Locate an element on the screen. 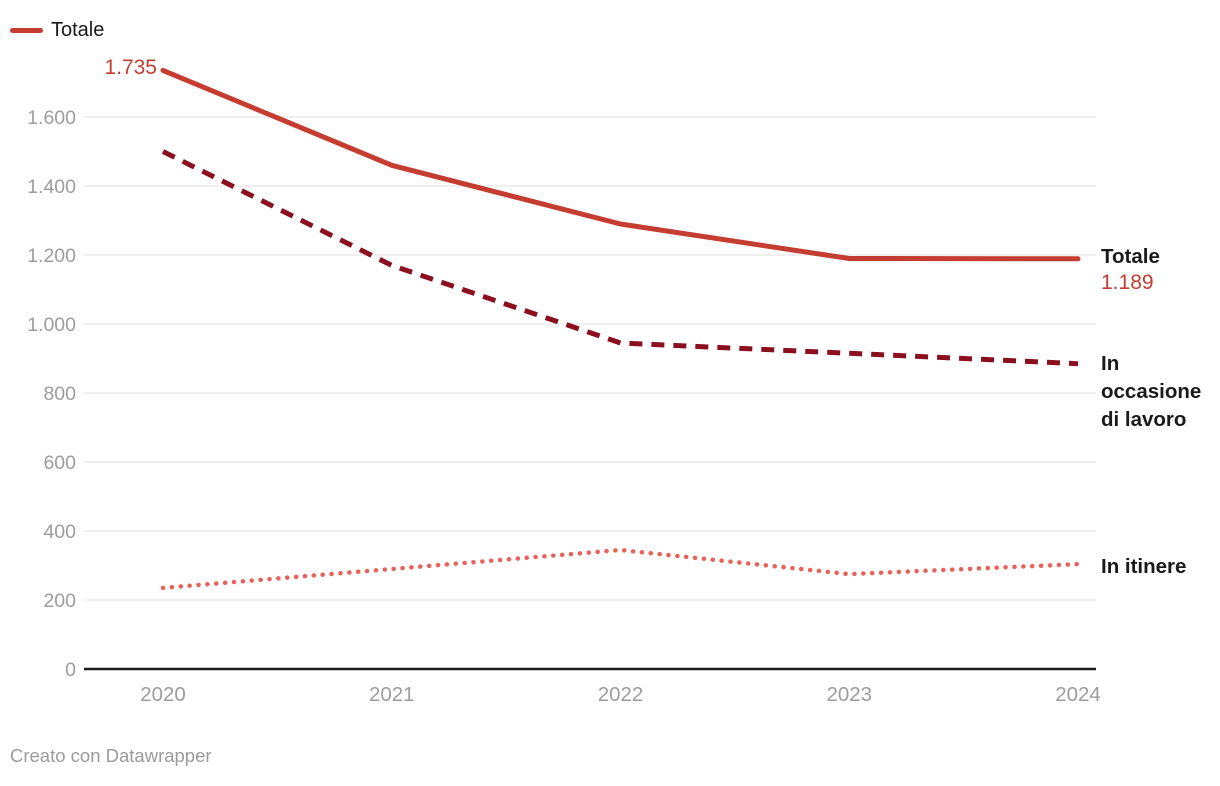 This screenshot has width=1220, height=786. series-end-label-totale: Totale is located at coordinates (1130, 256).